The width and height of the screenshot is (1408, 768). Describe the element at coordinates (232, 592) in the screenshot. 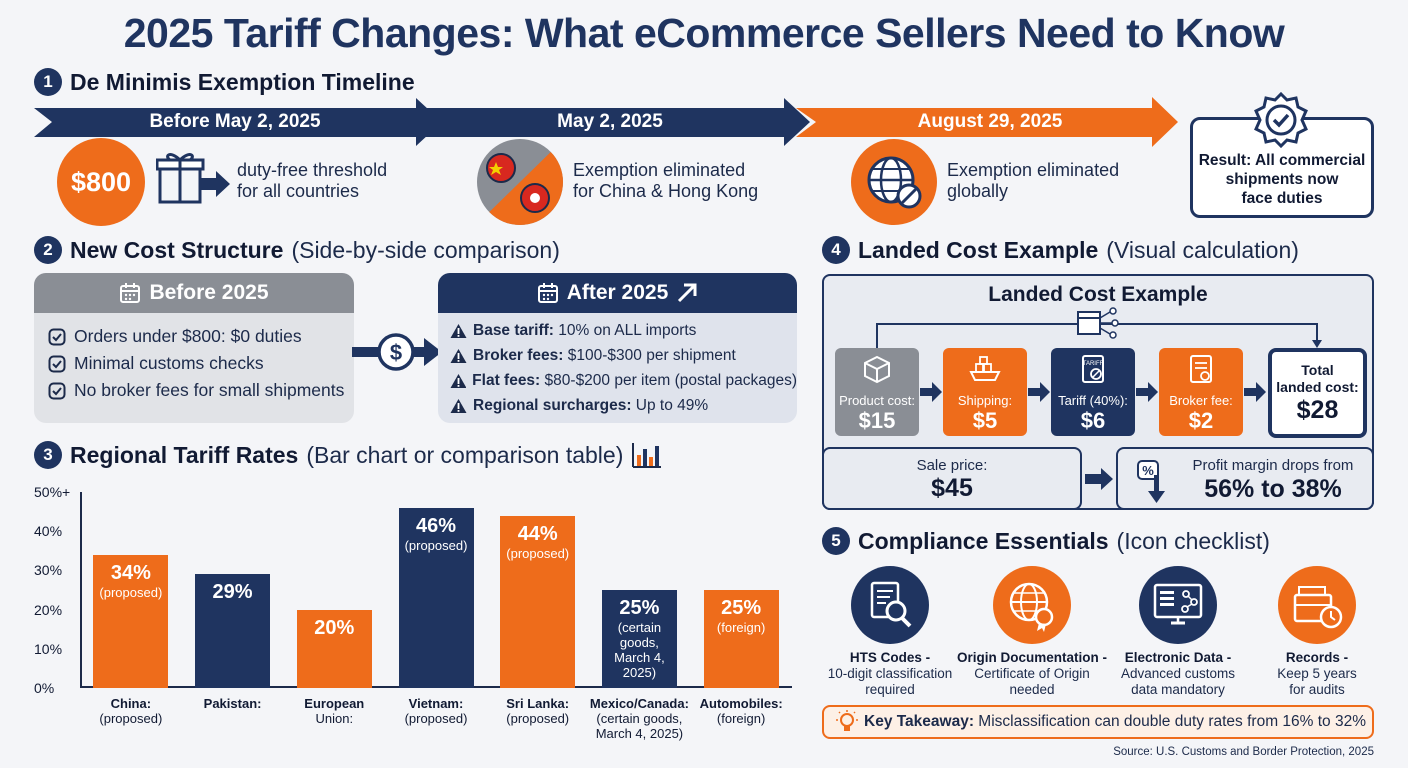

I see `bar-value-label: 29%` at that location.